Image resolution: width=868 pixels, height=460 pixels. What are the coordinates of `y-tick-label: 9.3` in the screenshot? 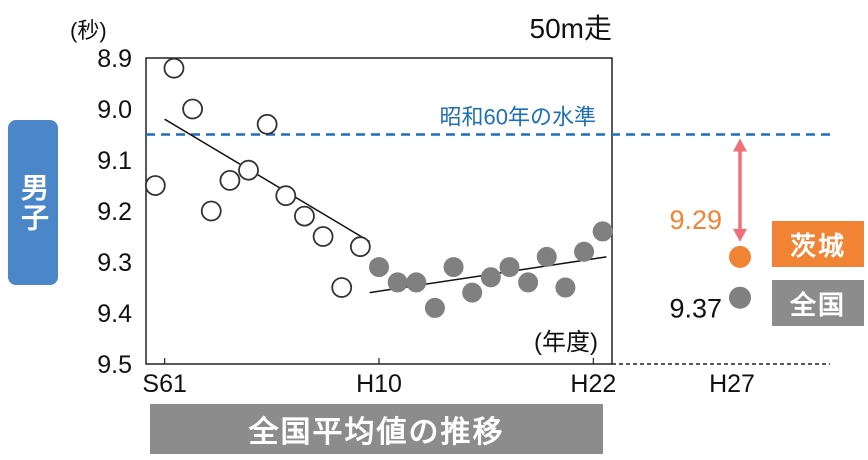 It's located at (114, 263).